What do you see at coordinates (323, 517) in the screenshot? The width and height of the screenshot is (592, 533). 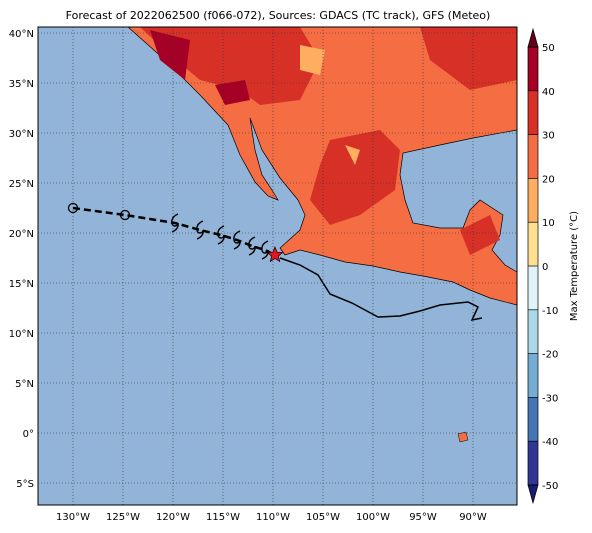 I see `x-tick-label: 105°W` at bounding box center [323, 517].